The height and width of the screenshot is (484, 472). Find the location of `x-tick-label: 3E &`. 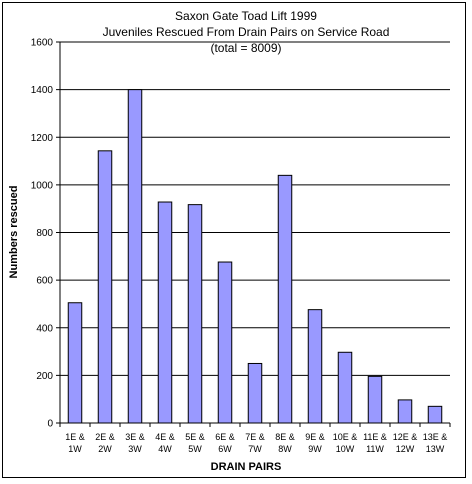

x-tick-label: 3E & is located at coordinates (135, 437).